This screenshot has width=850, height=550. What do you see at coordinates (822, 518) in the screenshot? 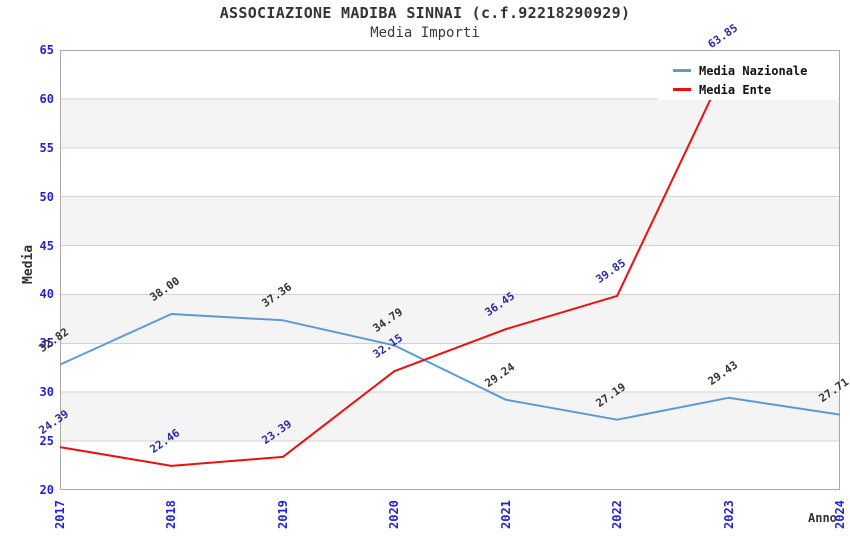
I see `x-axis-title: Anno` at bounding box center [822, 518].